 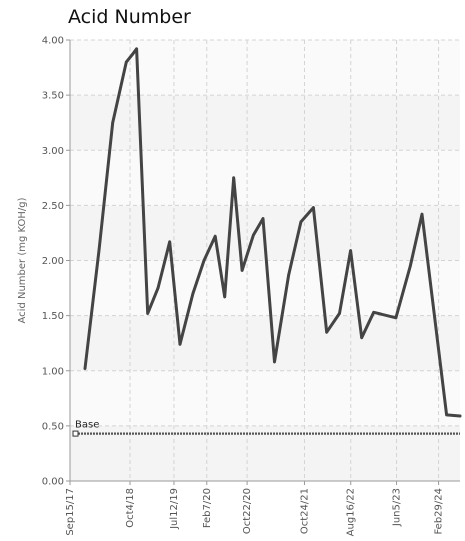 What do you see at coordinates (53, 426) in the screenshot?
I see `y-tick-label: 0.50` at bounding box center [53, 426].